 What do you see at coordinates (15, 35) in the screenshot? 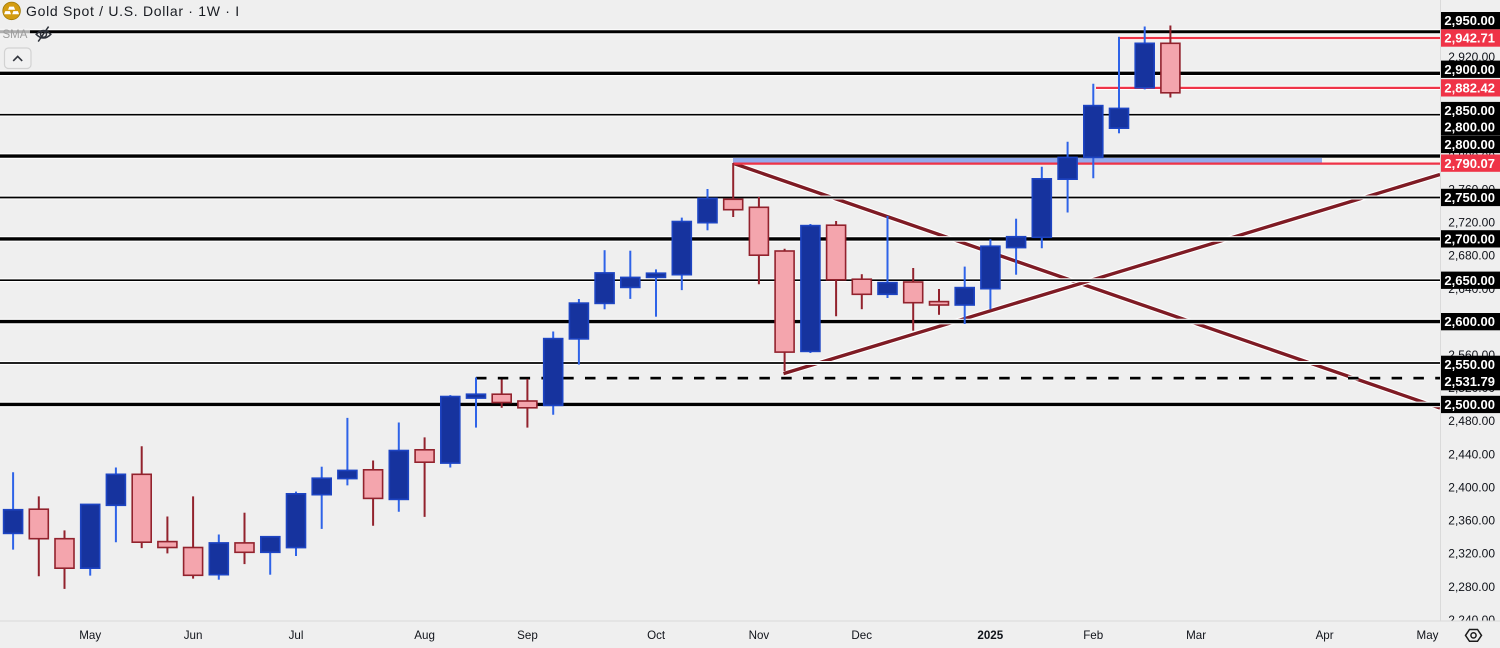
I see `svg-text: SMA` at bounding box center [15, 35].